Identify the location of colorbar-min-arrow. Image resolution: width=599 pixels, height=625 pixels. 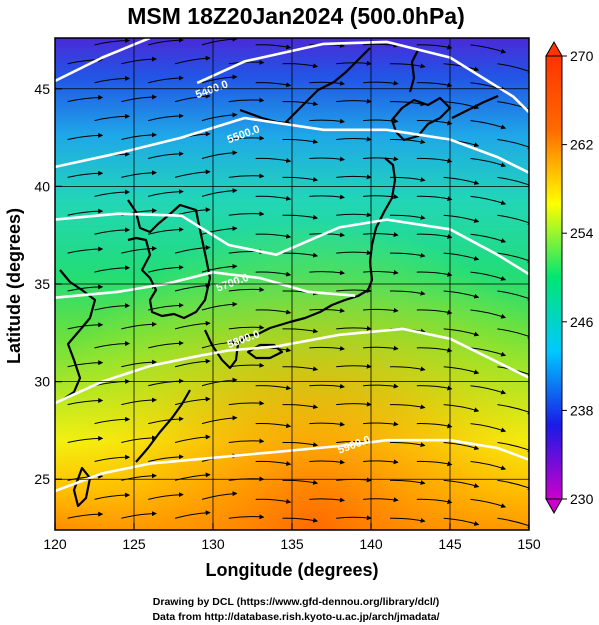
(554, 506).